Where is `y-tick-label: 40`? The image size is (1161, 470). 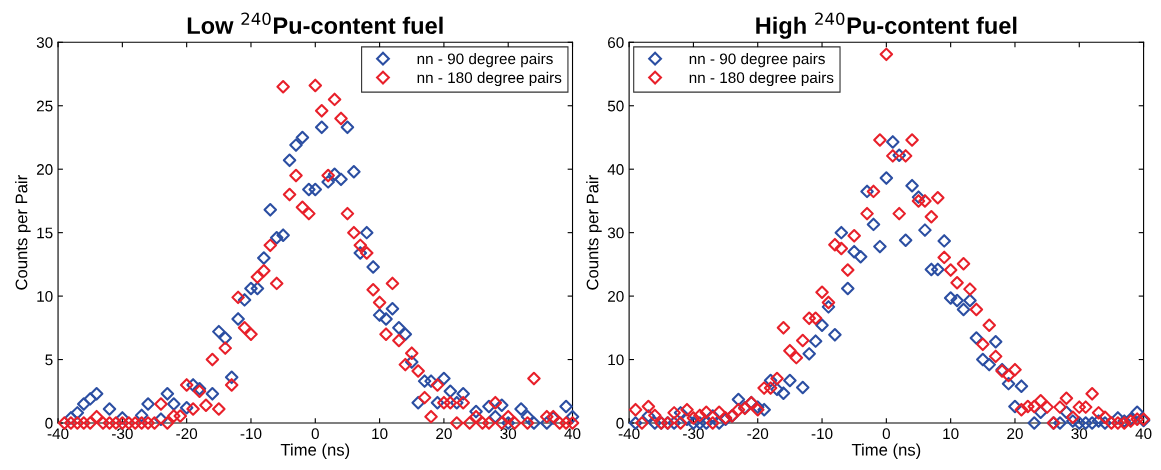 y-tick-label: 40 is located at coordinates (615, 169).